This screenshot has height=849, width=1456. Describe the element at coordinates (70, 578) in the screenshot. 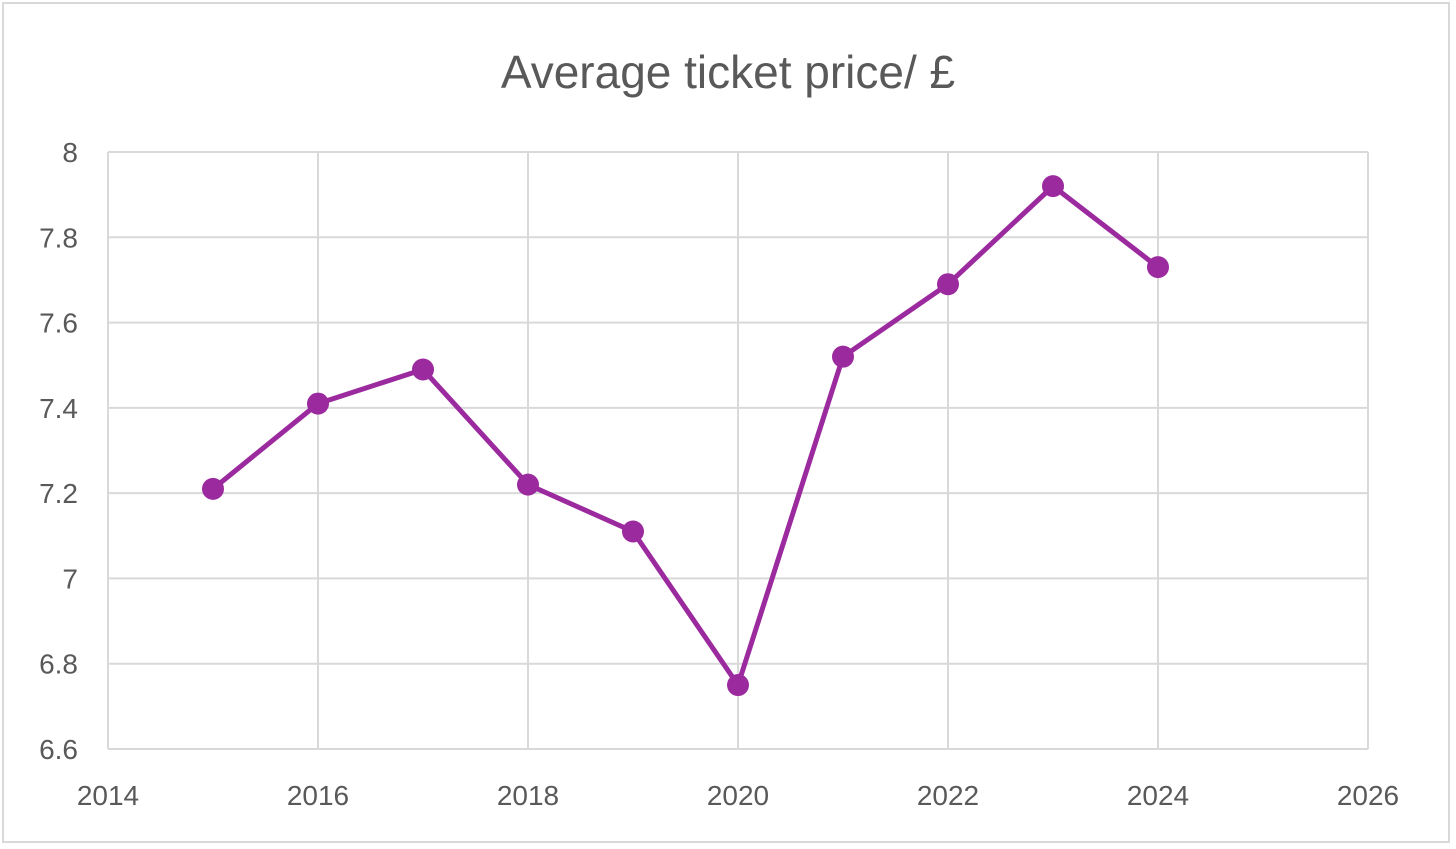

I see `y-tick-label: 7` at that location.